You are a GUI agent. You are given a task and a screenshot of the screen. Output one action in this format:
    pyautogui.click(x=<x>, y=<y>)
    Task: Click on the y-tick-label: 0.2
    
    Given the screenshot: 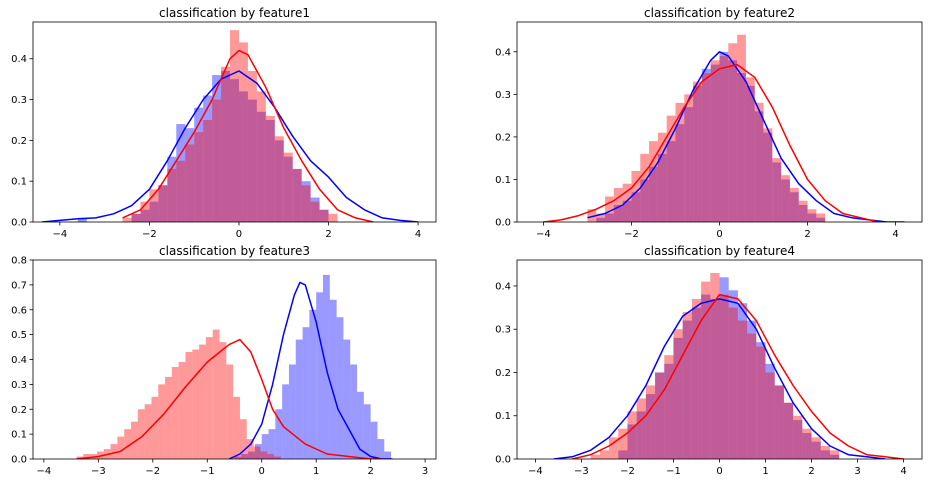 What is the action you would take?
    pyautogui.click(x=503, y=373)
    